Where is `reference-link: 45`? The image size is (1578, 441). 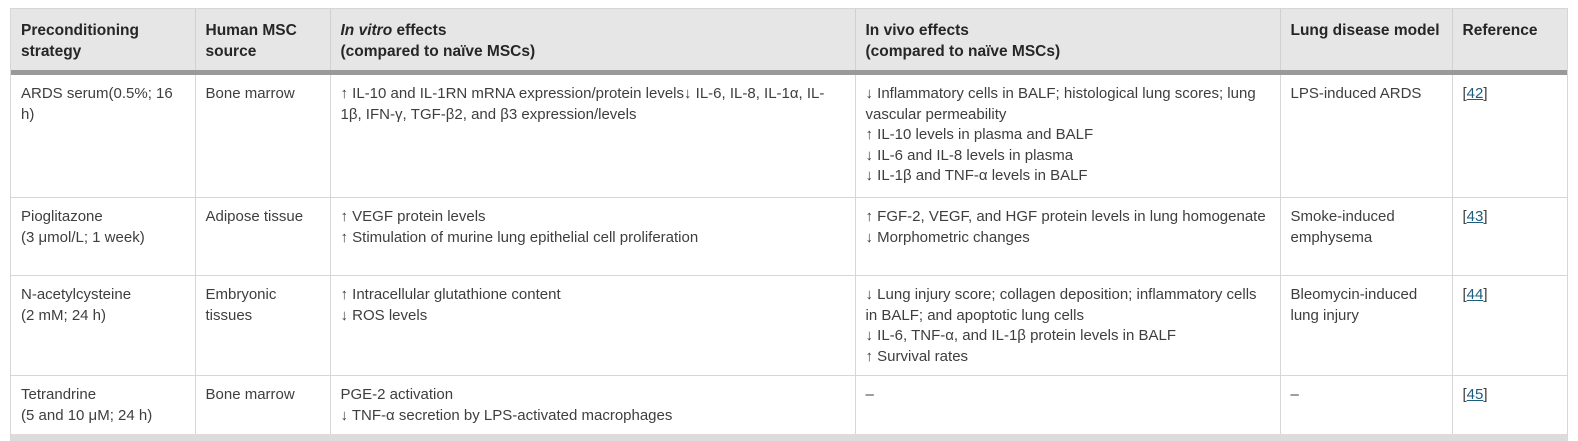 reference-link: 45 is located at coordinates (1475, 394).